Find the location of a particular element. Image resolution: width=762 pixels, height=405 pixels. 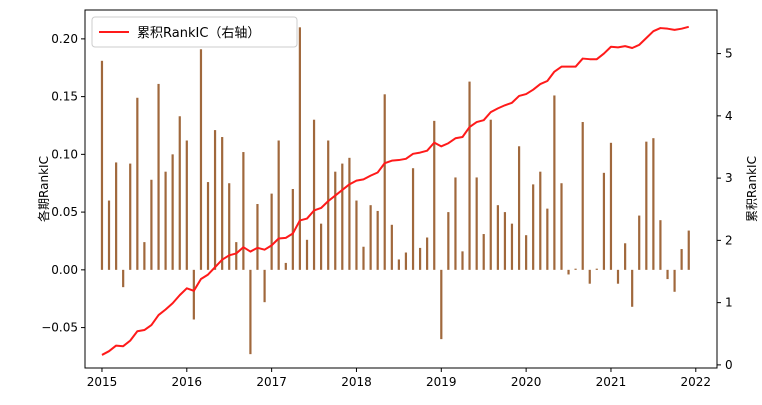

y-tick-label: 0.15 is located at coordinates (64, 97).